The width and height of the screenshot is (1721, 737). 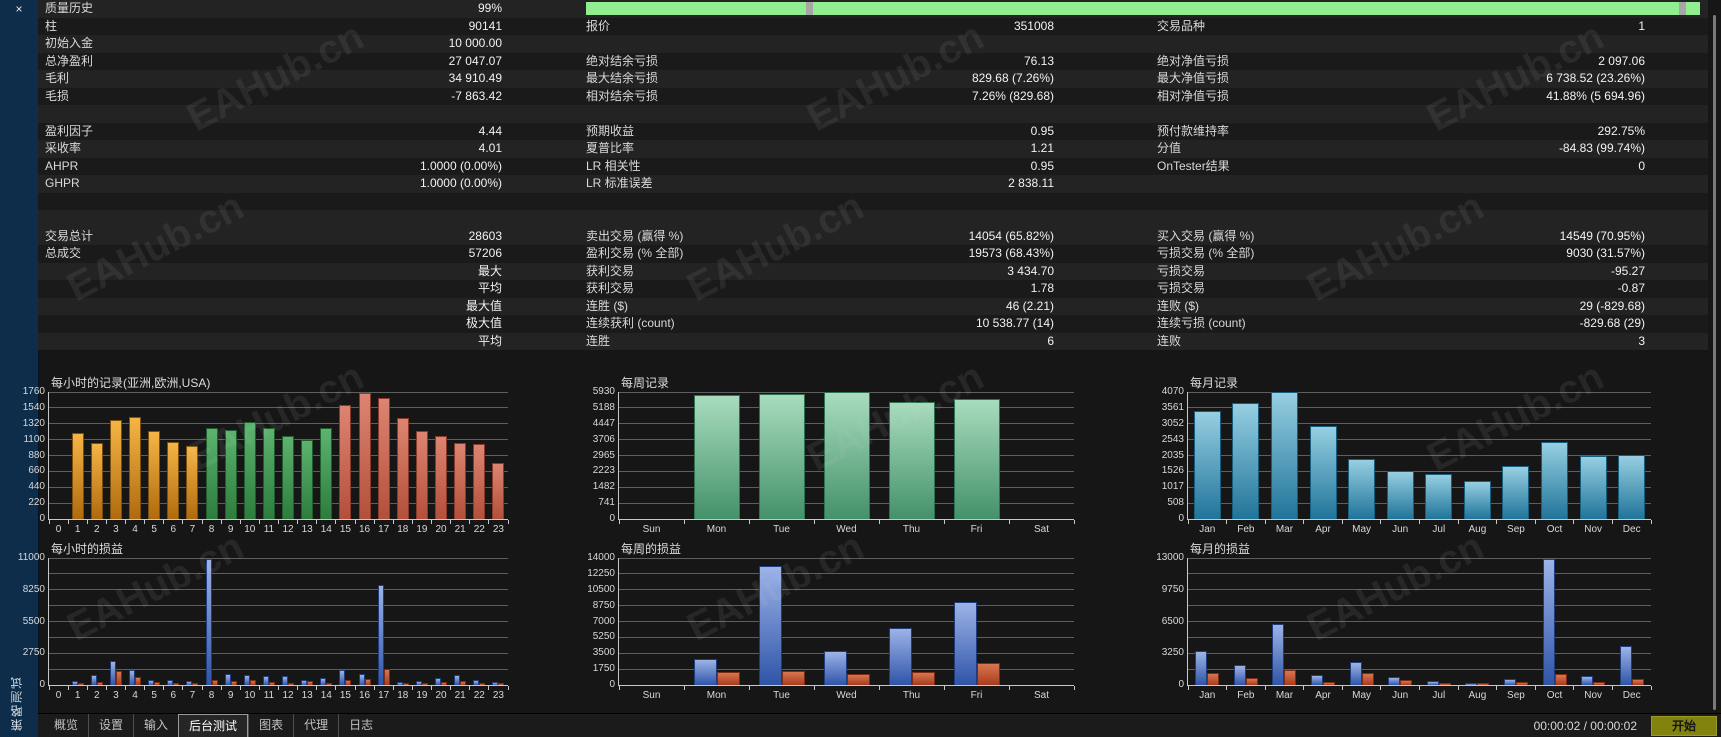 What do you see at coordinates (485, 25) in the screenshot?
I see `stat-value: 90141` at bounding box center [485, 25].